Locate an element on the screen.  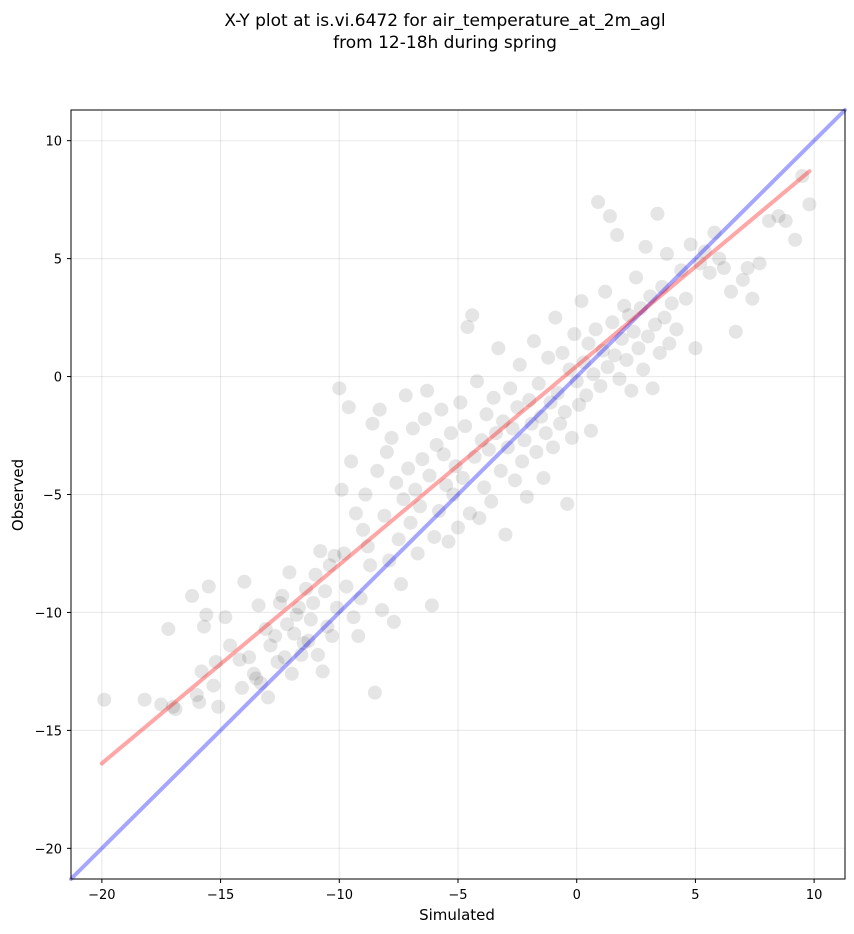
y-tick-label: −10 is located at coordinates (48, 613).